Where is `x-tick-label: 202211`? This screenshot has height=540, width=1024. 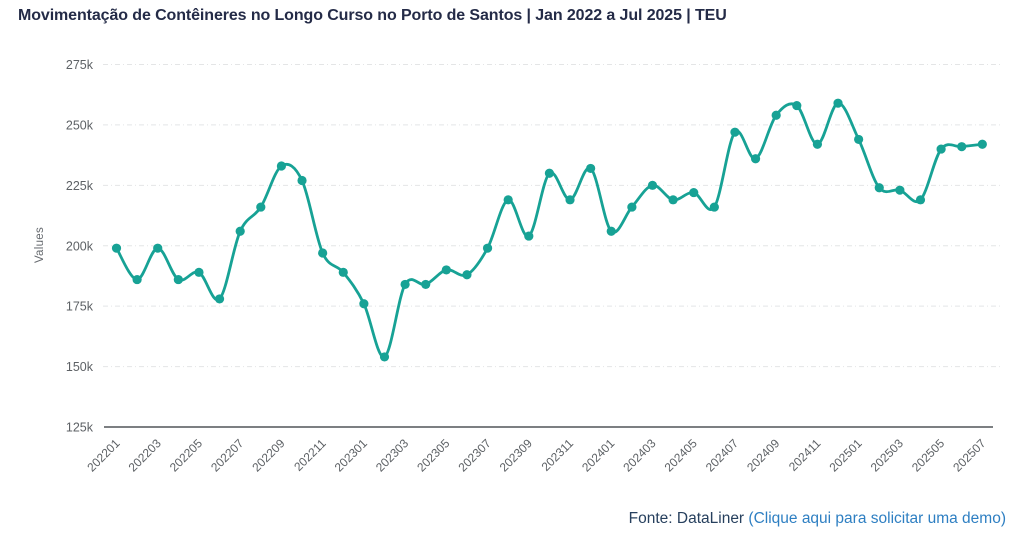 x-tick-label: 202211 is located at coordinates (310, 455).